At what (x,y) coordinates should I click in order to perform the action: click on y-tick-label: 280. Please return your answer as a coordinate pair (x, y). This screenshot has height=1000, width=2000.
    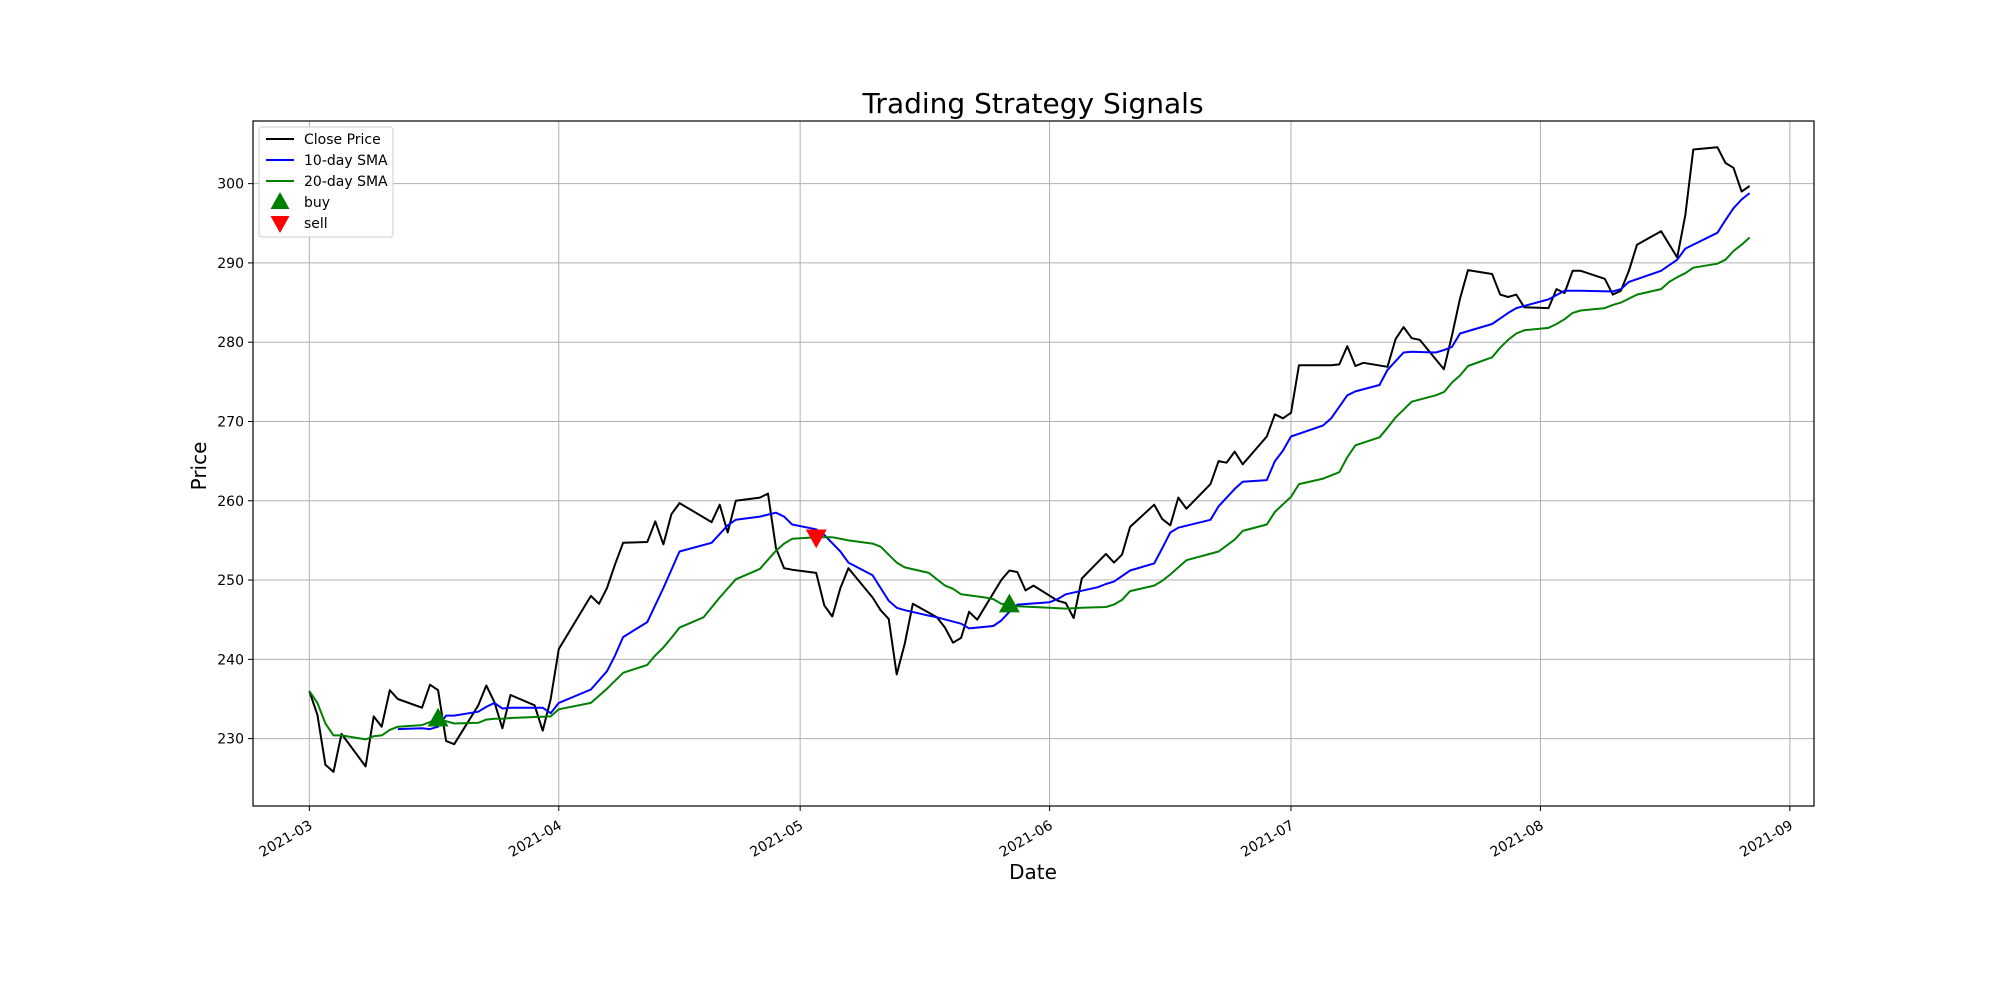
    Looking at the image, I should click on (230, 343).